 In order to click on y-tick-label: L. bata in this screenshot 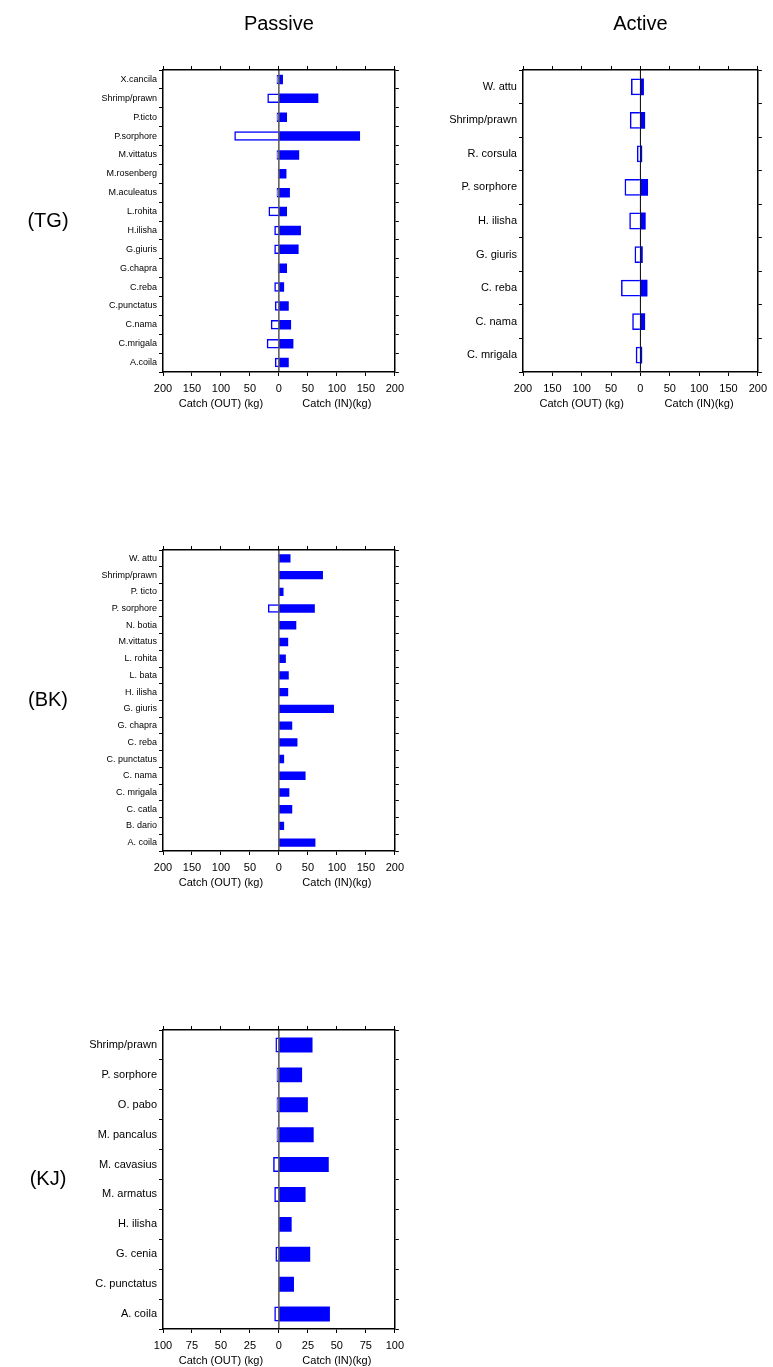, I will do `click(143, 674)`.